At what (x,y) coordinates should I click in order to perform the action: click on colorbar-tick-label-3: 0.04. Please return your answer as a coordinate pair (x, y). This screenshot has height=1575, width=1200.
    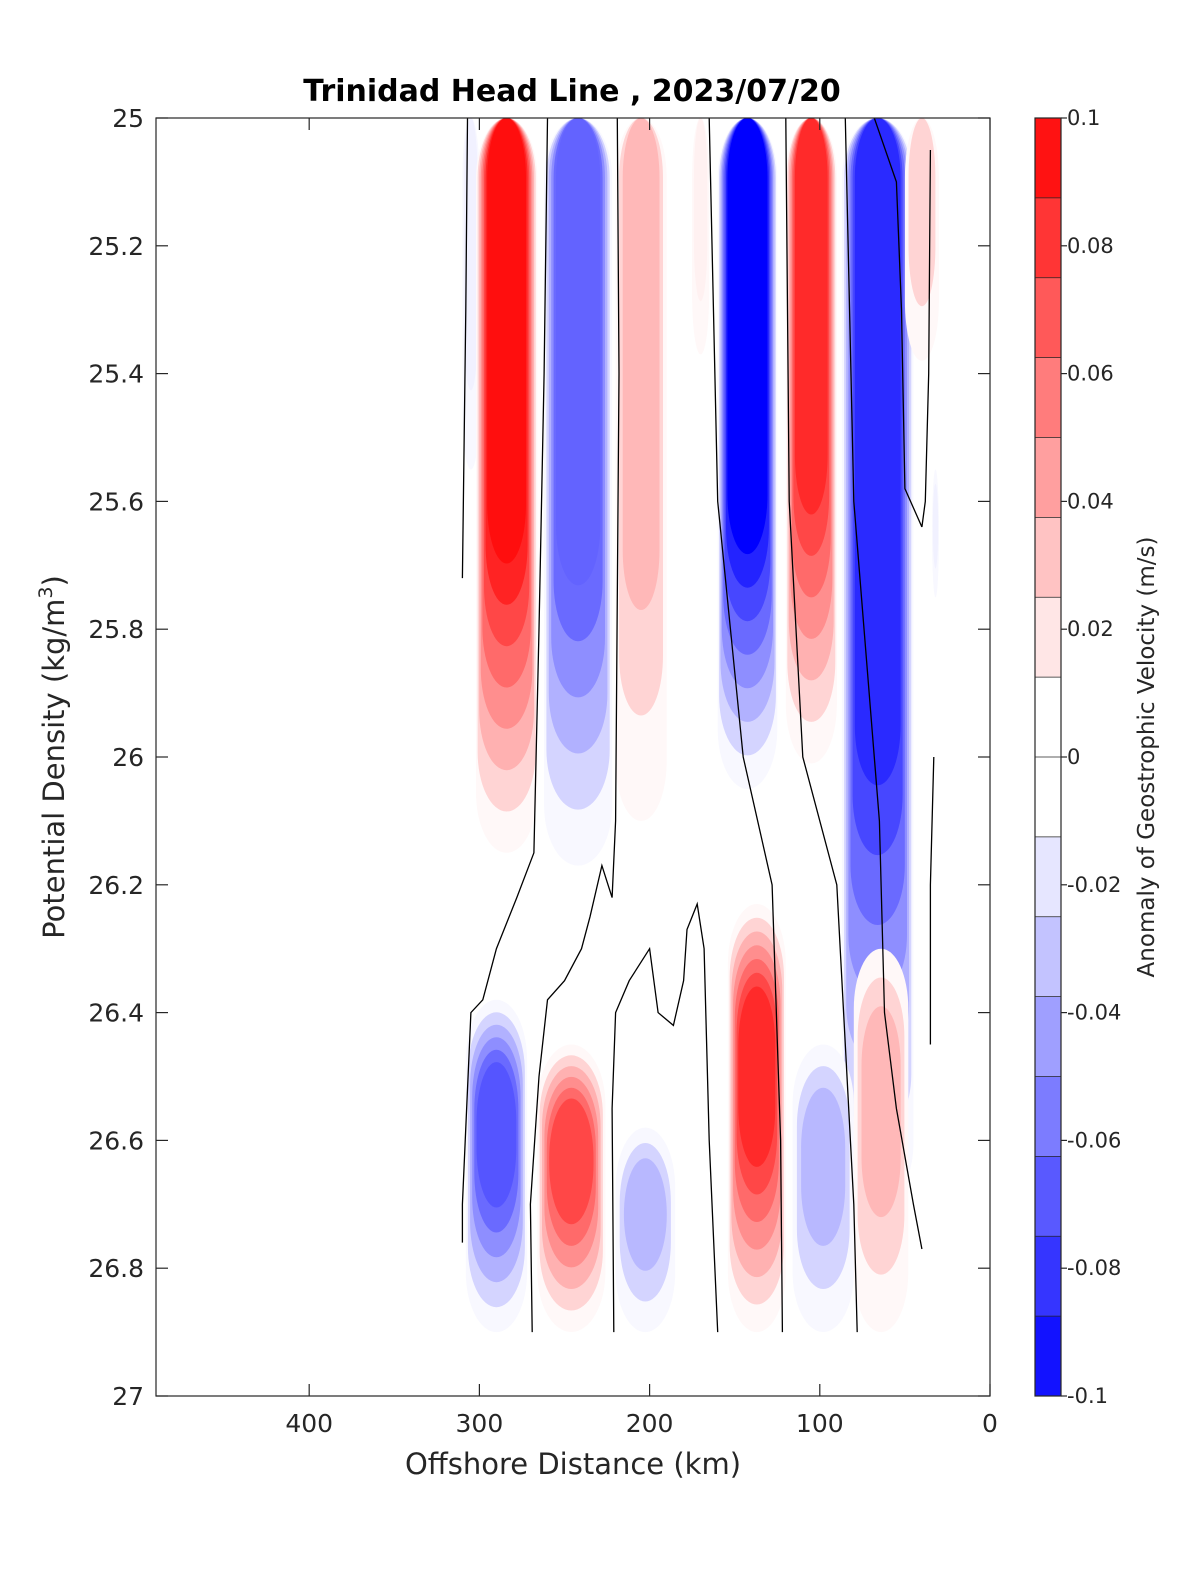
    Looking at the image, I should click on (1090, 501).